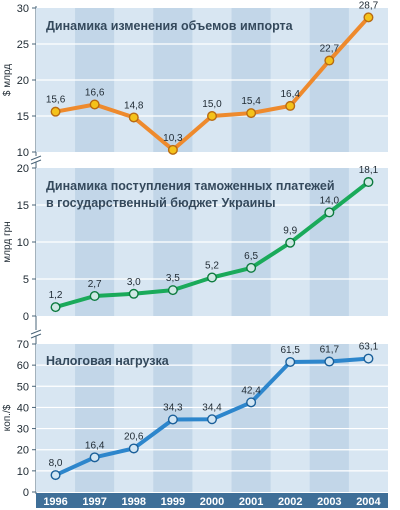  What do you see at coordinates (94, 502) in the screenshot?
I see `x-tick-label: 1997` at bounding box center [94, 502].